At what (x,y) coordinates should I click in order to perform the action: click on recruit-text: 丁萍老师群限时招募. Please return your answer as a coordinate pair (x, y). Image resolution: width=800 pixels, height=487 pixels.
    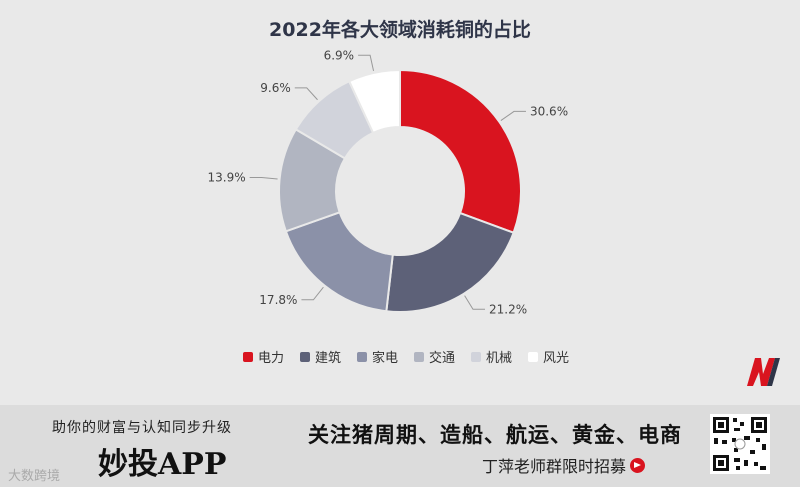
    Looking at the image, I should click on (554, 466).